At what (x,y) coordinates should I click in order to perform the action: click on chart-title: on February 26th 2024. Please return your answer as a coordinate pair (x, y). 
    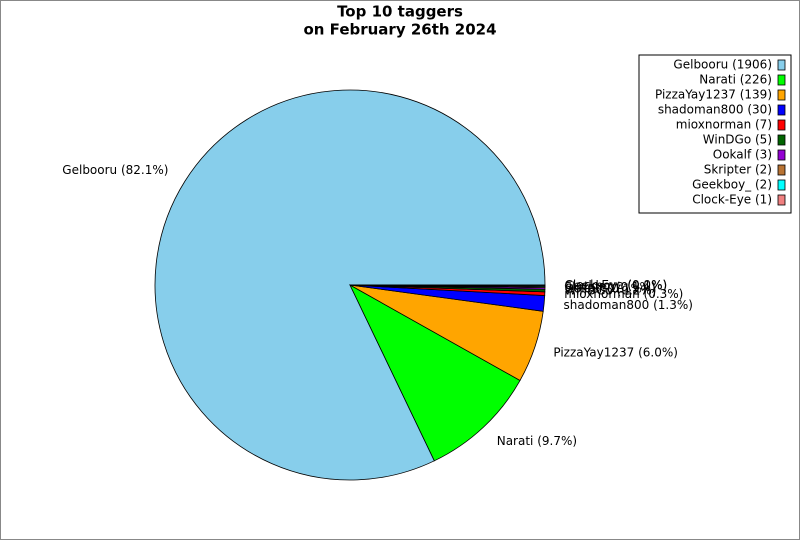
    Looking at the image, I should click on (399, 30).